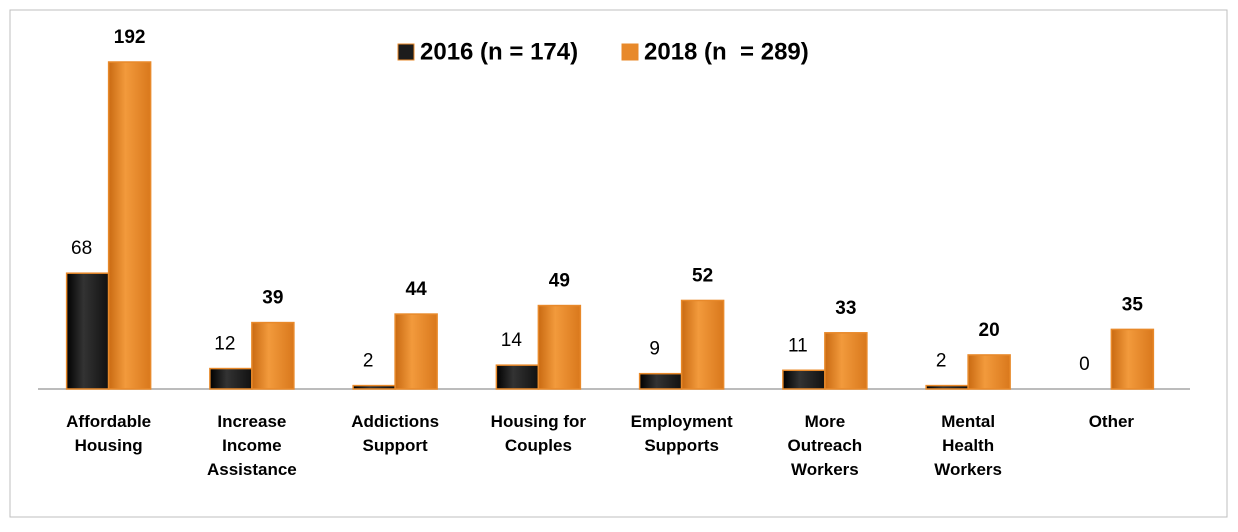 This screenshot has height=532, width=1238. I want to click on x-tick-label-line: Employment, so click(682, 421).